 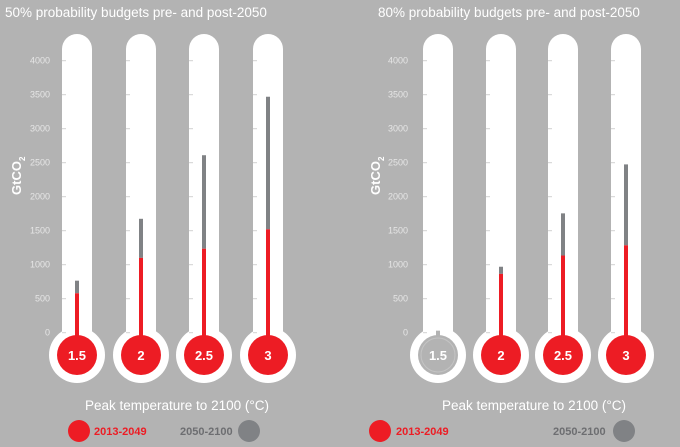 I want to click on bulb-ring, so click(x=438, y=355).